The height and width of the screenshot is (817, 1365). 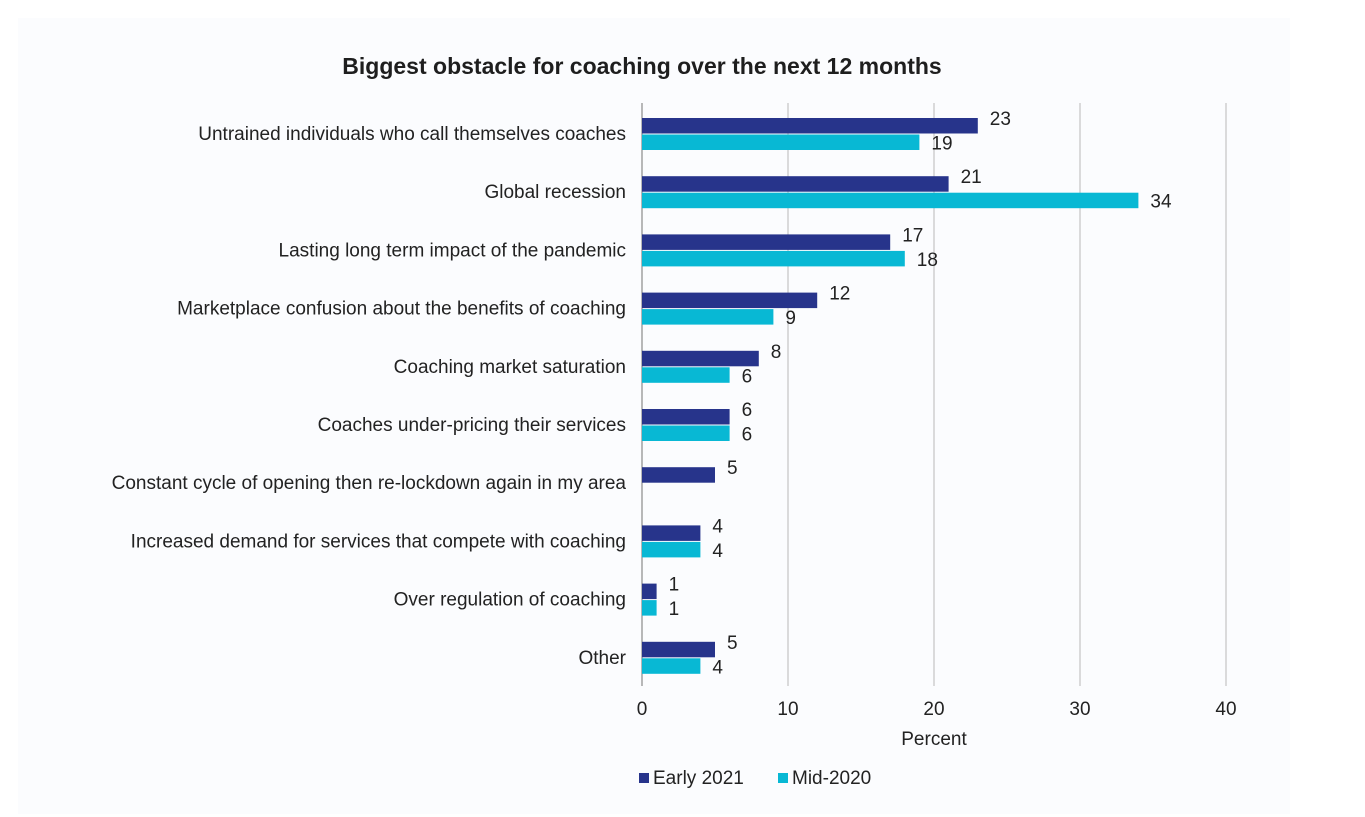 I want to click on value-label: 18, so click(x=927, y=260).